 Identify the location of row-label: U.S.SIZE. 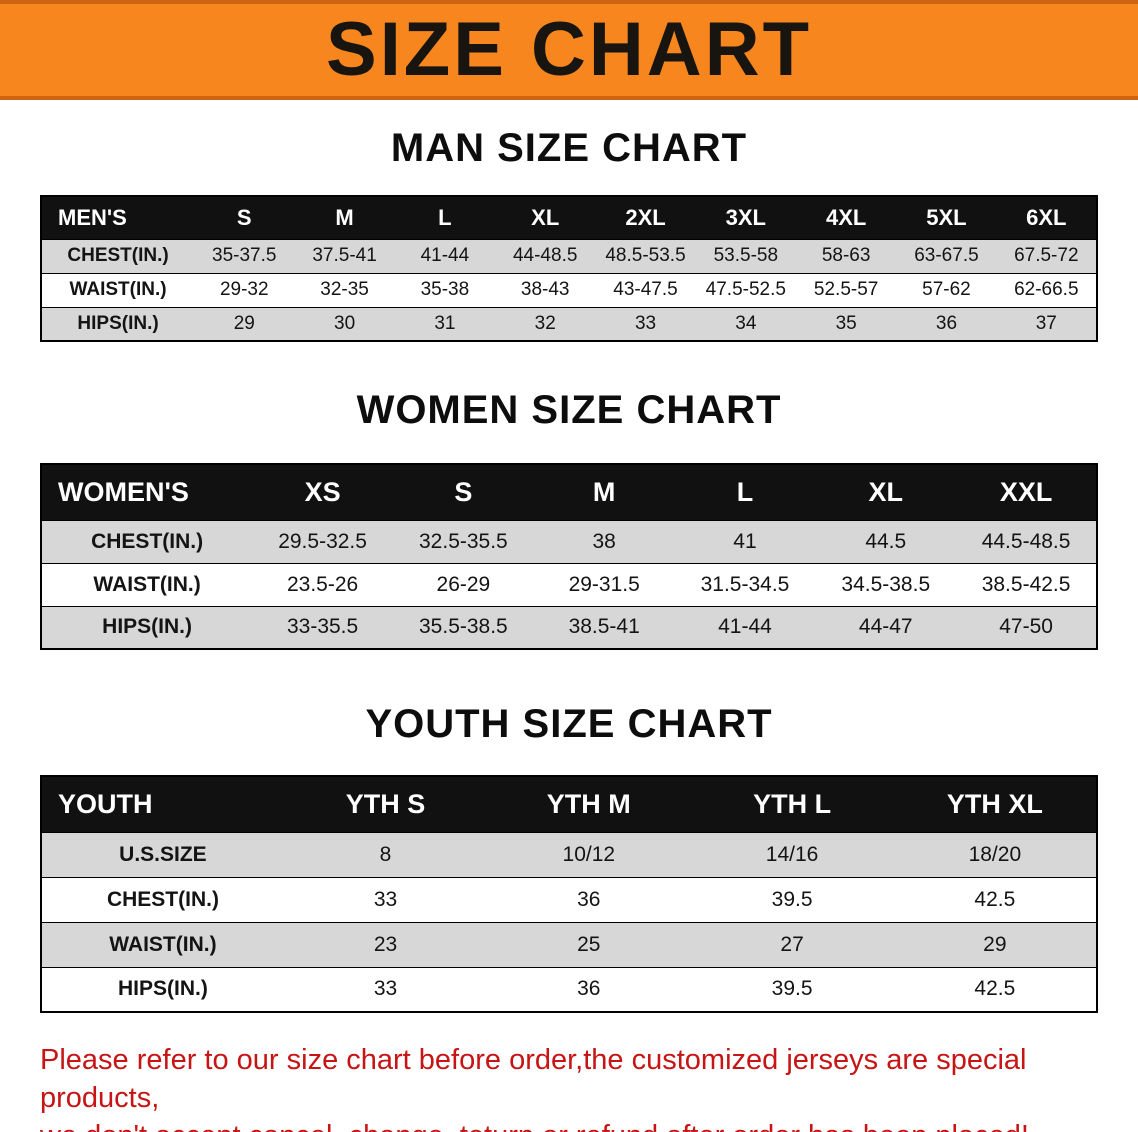
(162, 854).